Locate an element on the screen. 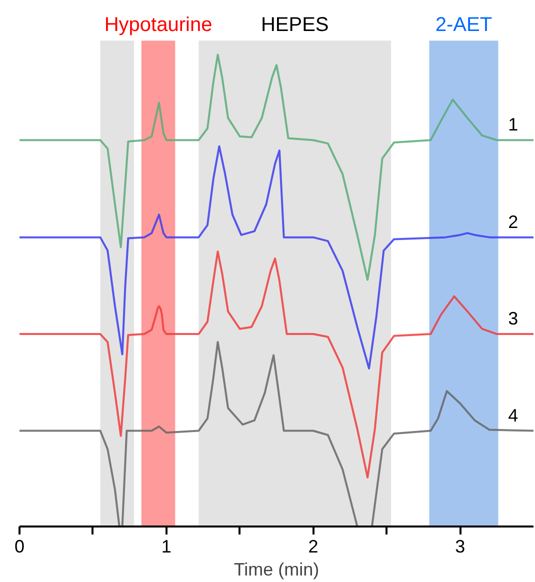  x-tick-label: 0 is located at coordinates (19, 546).